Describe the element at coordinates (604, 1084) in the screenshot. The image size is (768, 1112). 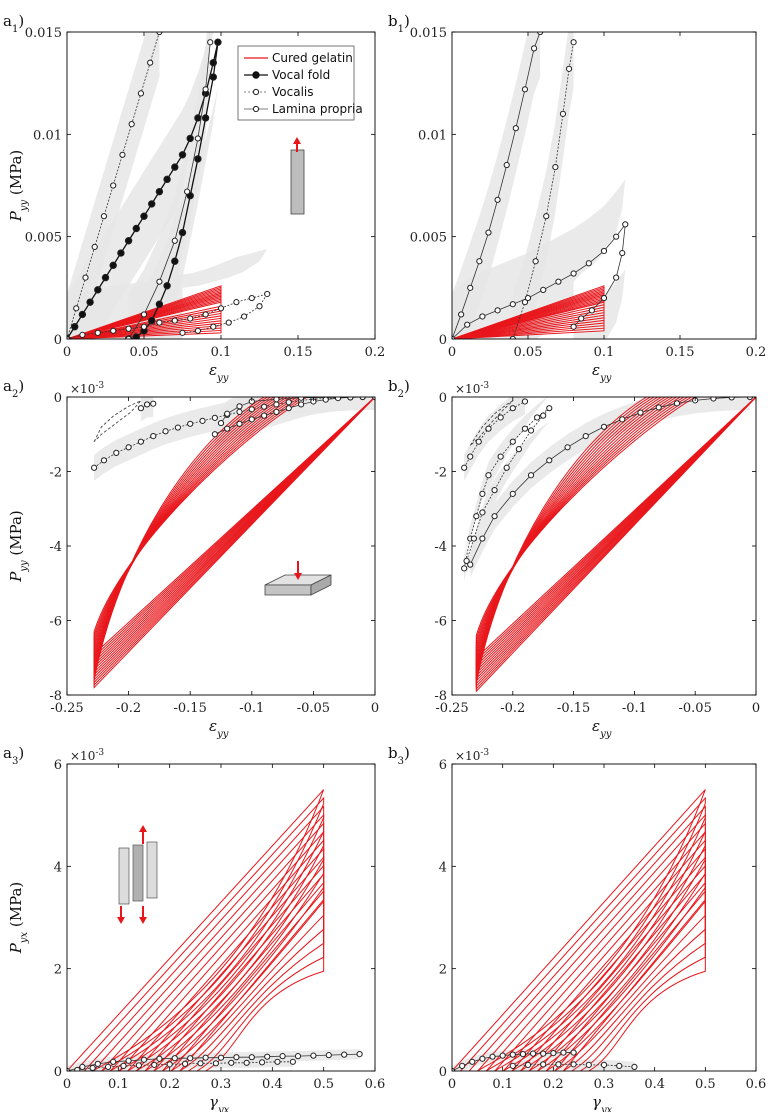
I see `x-tick-label: 0.3` at that location.